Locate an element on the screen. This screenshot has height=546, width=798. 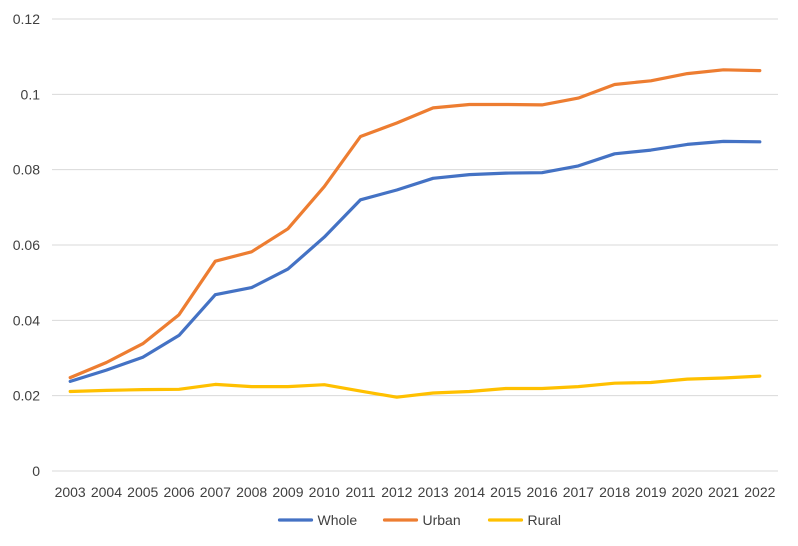
y-tick-label: 0.12 is located at coordinates (26, 19).